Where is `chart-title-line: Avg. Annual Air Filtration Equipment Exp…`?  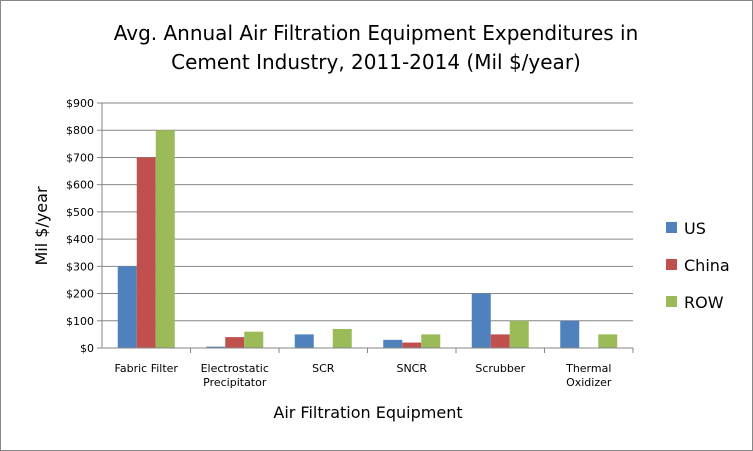 chart-title-line: Avg. Annual Air Filtration Equipment Exp… is located at coordinates (376, 33).